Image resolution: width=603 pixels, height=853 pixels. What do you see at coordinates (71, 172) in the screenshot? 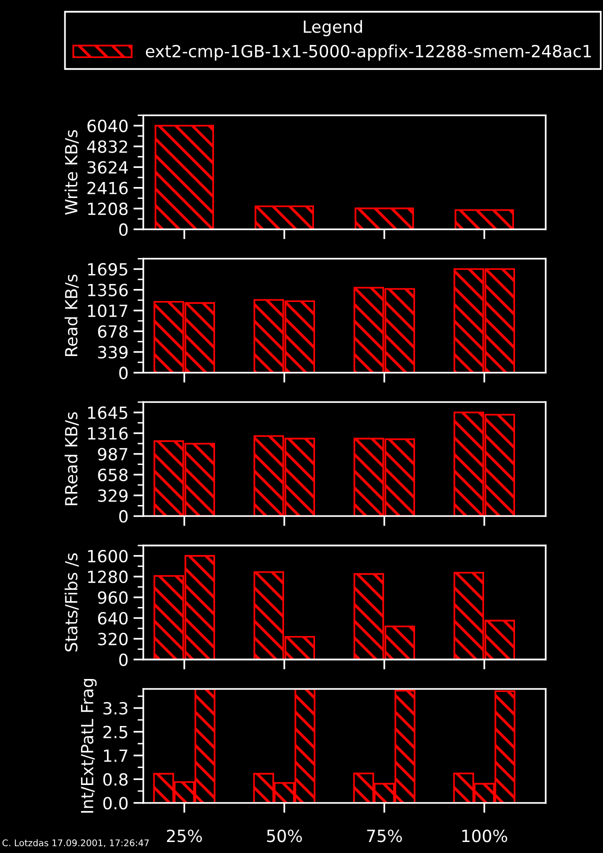
I see `y-axis-title: Write KB/s` at bounding box center [71, 172].